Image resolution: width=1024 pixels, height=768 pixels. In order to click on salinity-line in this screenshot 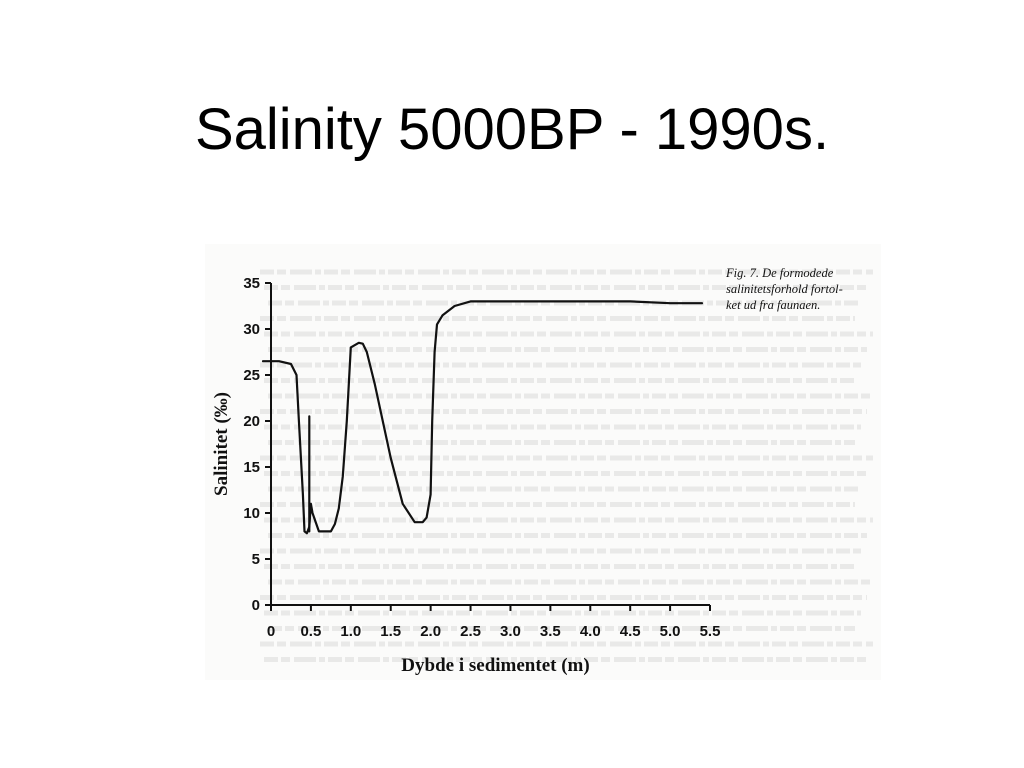, I will do `click(482, 417)`.